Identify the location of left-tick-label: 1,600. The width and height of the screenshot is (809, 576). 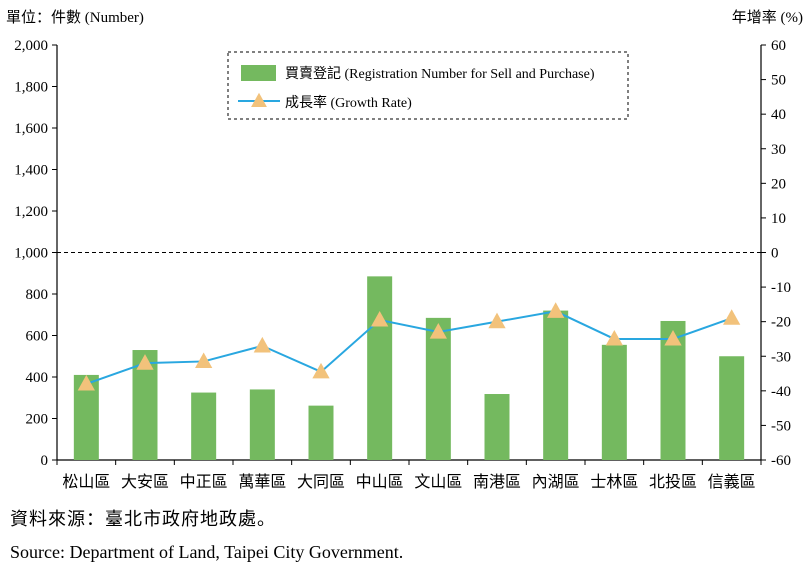
(31, 129).